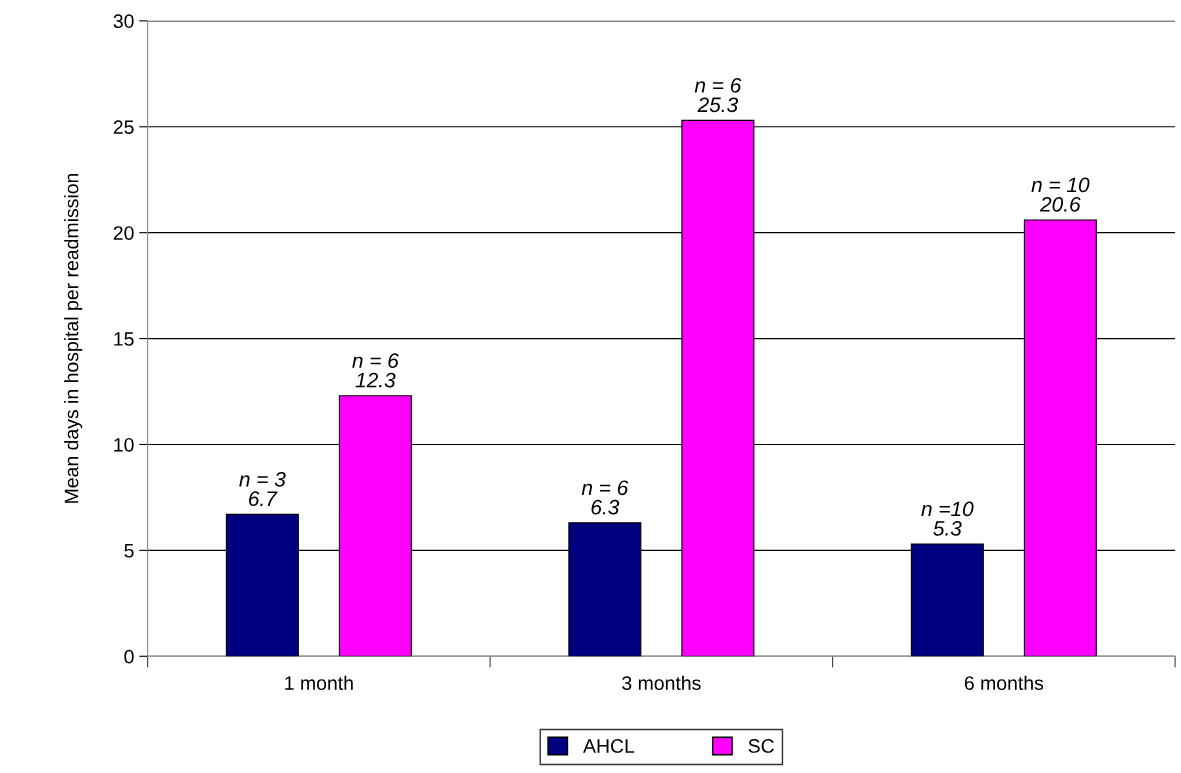  Describe the element at coordinates (124, 339) in the screenshot. I see `y-tick-label: 15` at that location.